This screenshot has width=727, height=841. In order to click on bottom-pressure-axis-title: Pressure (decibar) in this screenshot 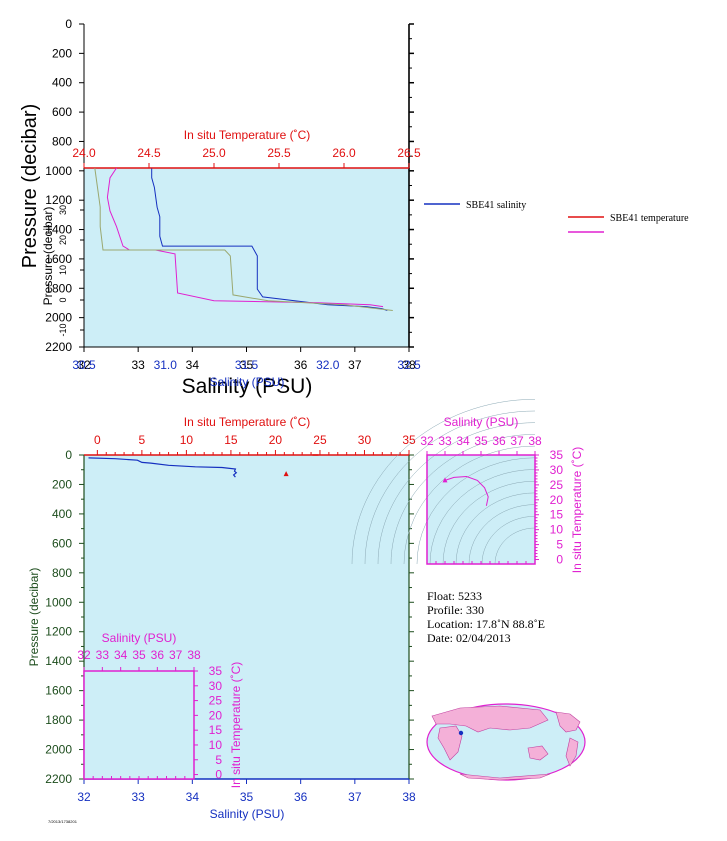, I will do `click(34, 617)`.